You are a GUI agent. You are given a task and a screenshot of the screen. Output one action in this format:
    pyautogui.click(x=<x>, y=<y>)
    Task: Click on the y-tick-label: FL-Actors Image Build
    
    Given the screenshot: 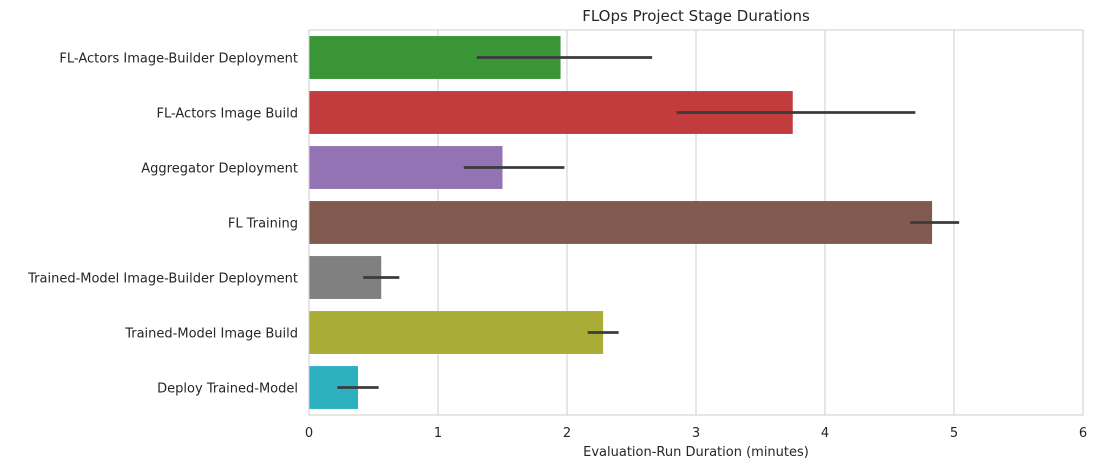 What is the action you would take?
    pyautogui.click(x=228, y=114)
    